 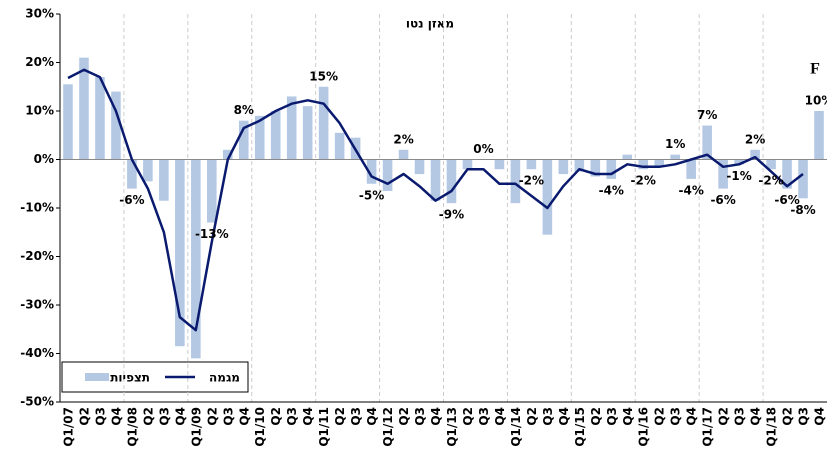 What do you see at coordinates (37, 353) in the screenshot?
I see `y-tick-label: -40%` at bounding box center [37, 353].